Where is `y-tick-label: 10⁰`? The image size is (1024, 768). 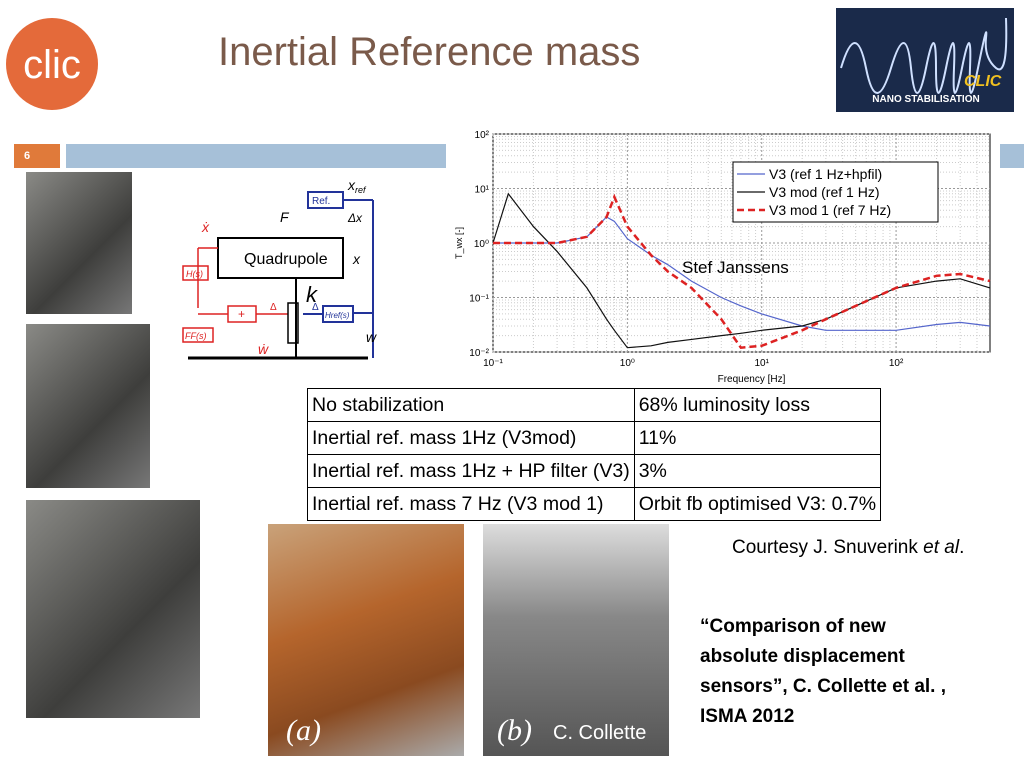 y-tick-label: 10⁰ is located at coordinates (481, 244).